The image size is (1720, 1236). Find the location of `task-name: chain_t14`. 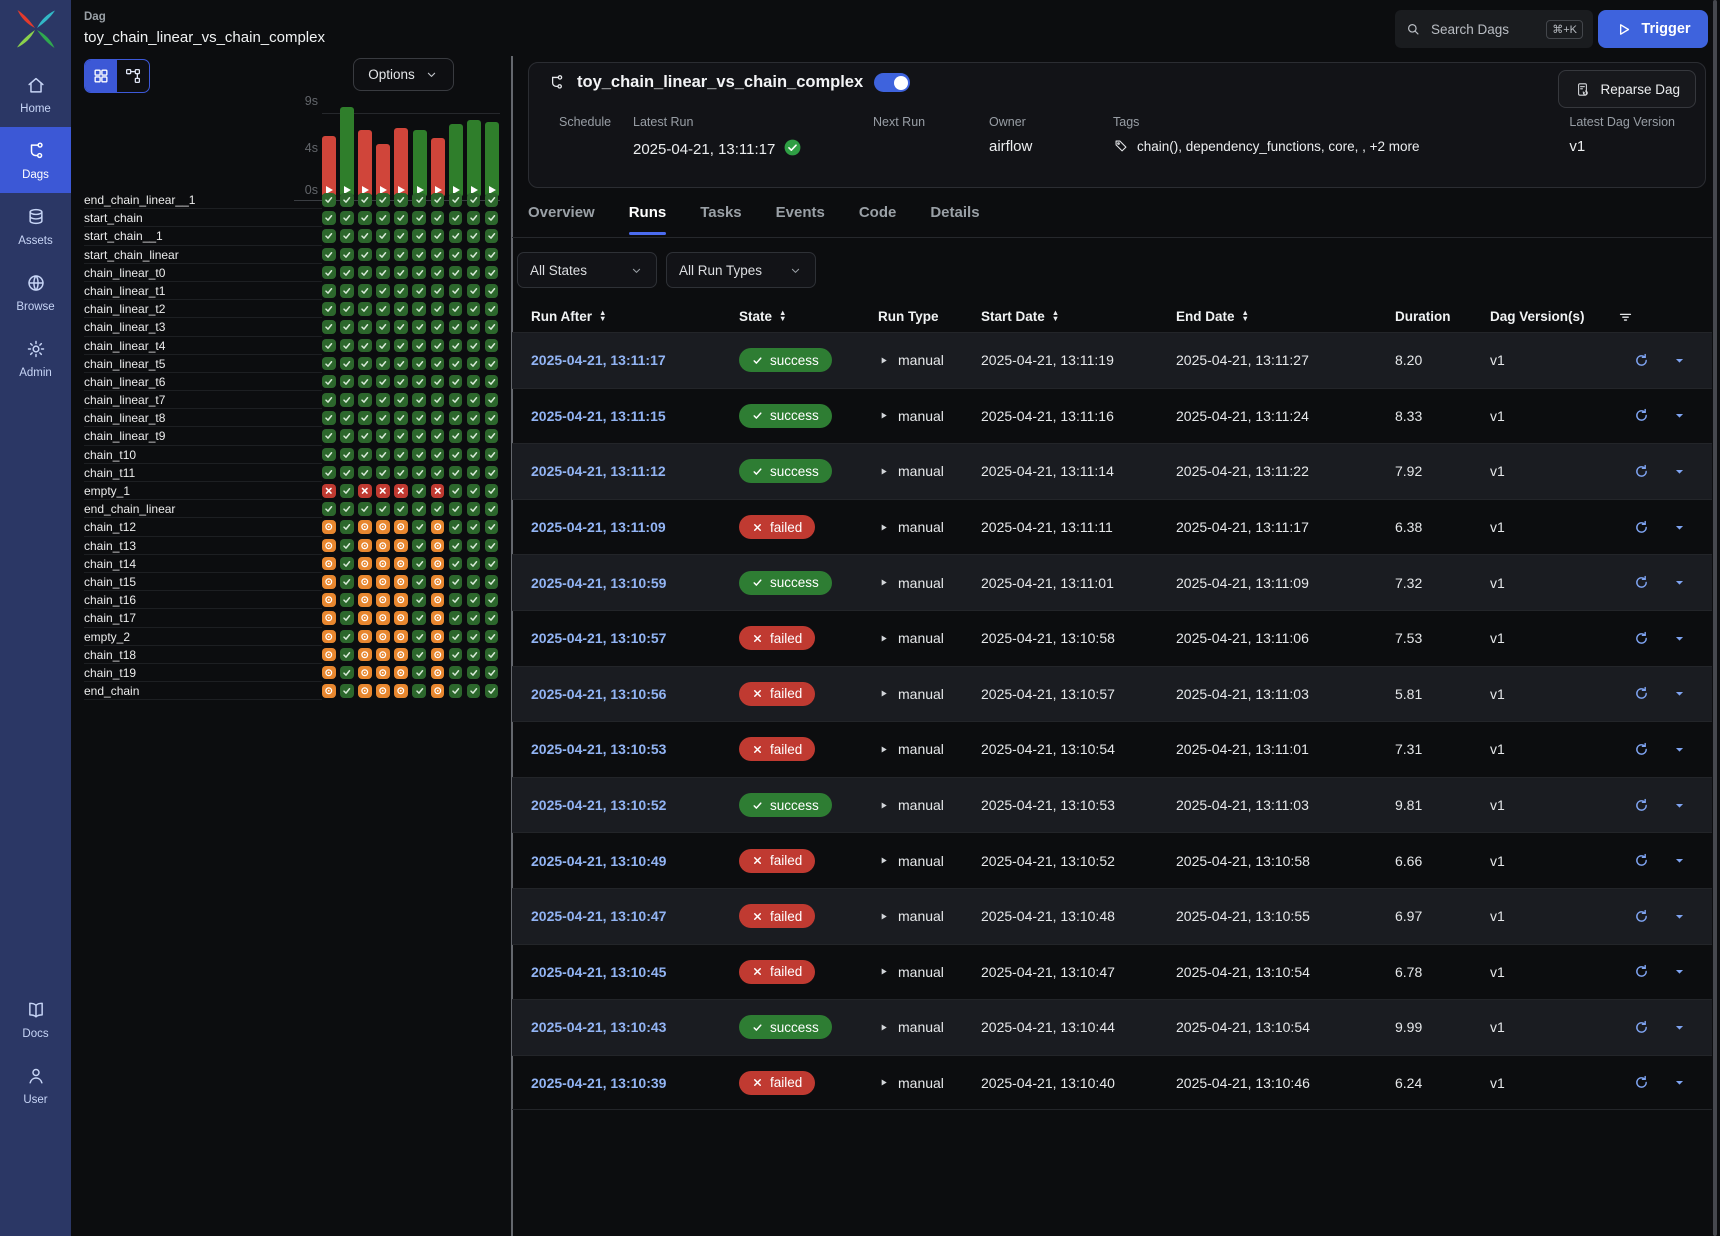

task-name: chain_t14 is located at coordinates (203, 564).